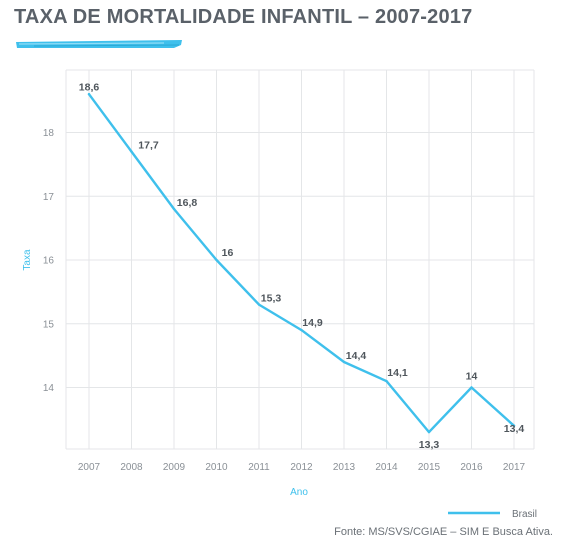 This screenshot has height=552, width=561. Describe the element at coordinates (49, 133) in the screenshot. I see `y-tick-label: 18` at that location.